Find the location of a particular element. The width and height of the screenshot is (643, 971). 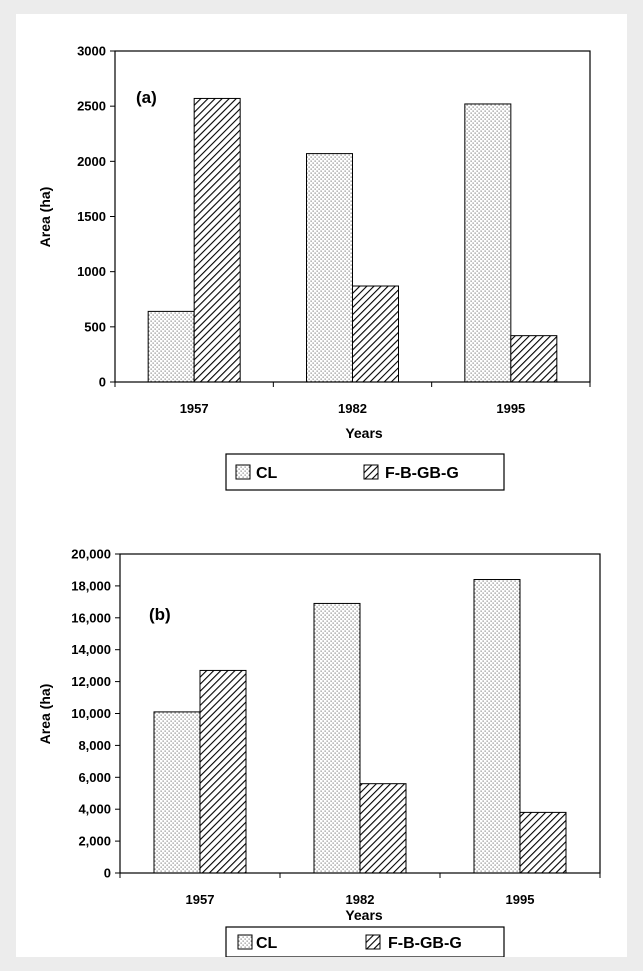

y-tick-label: 16,000 is located at coordinates (91, 617).